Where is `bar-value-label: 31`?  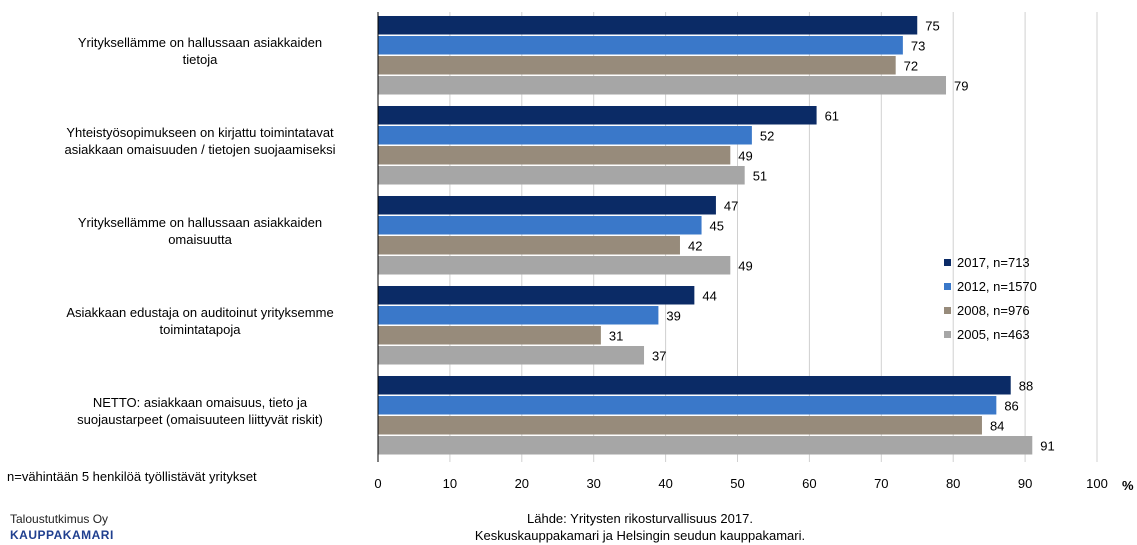
bar-value-label: 31 is located at coordinates (616, 335).